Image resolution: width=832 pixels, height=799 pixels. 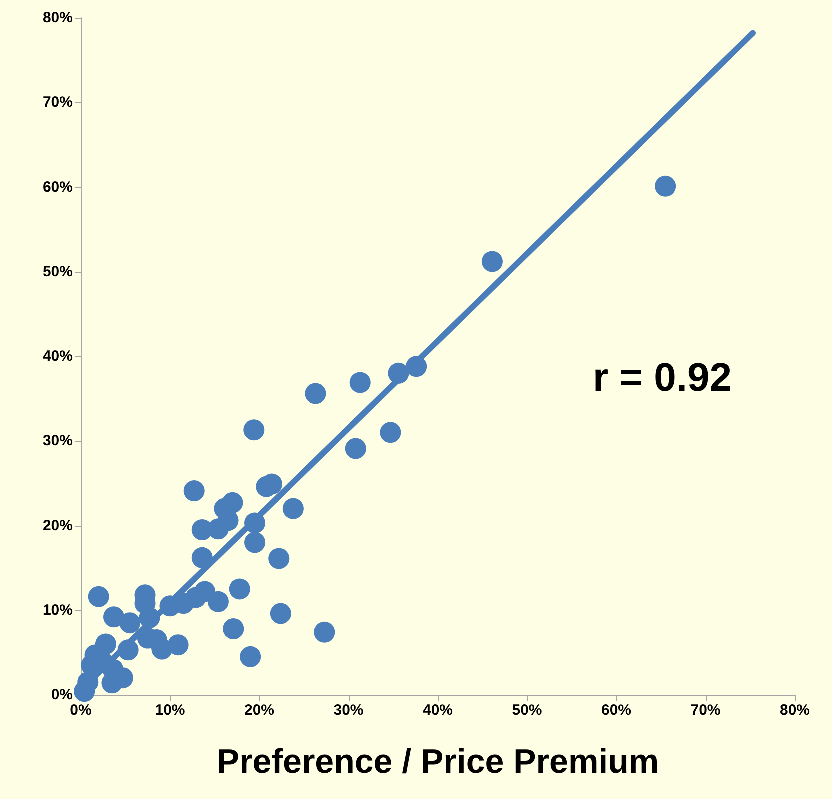 I want to click on y-tick-label: 0%, so click(x=62, y=695).